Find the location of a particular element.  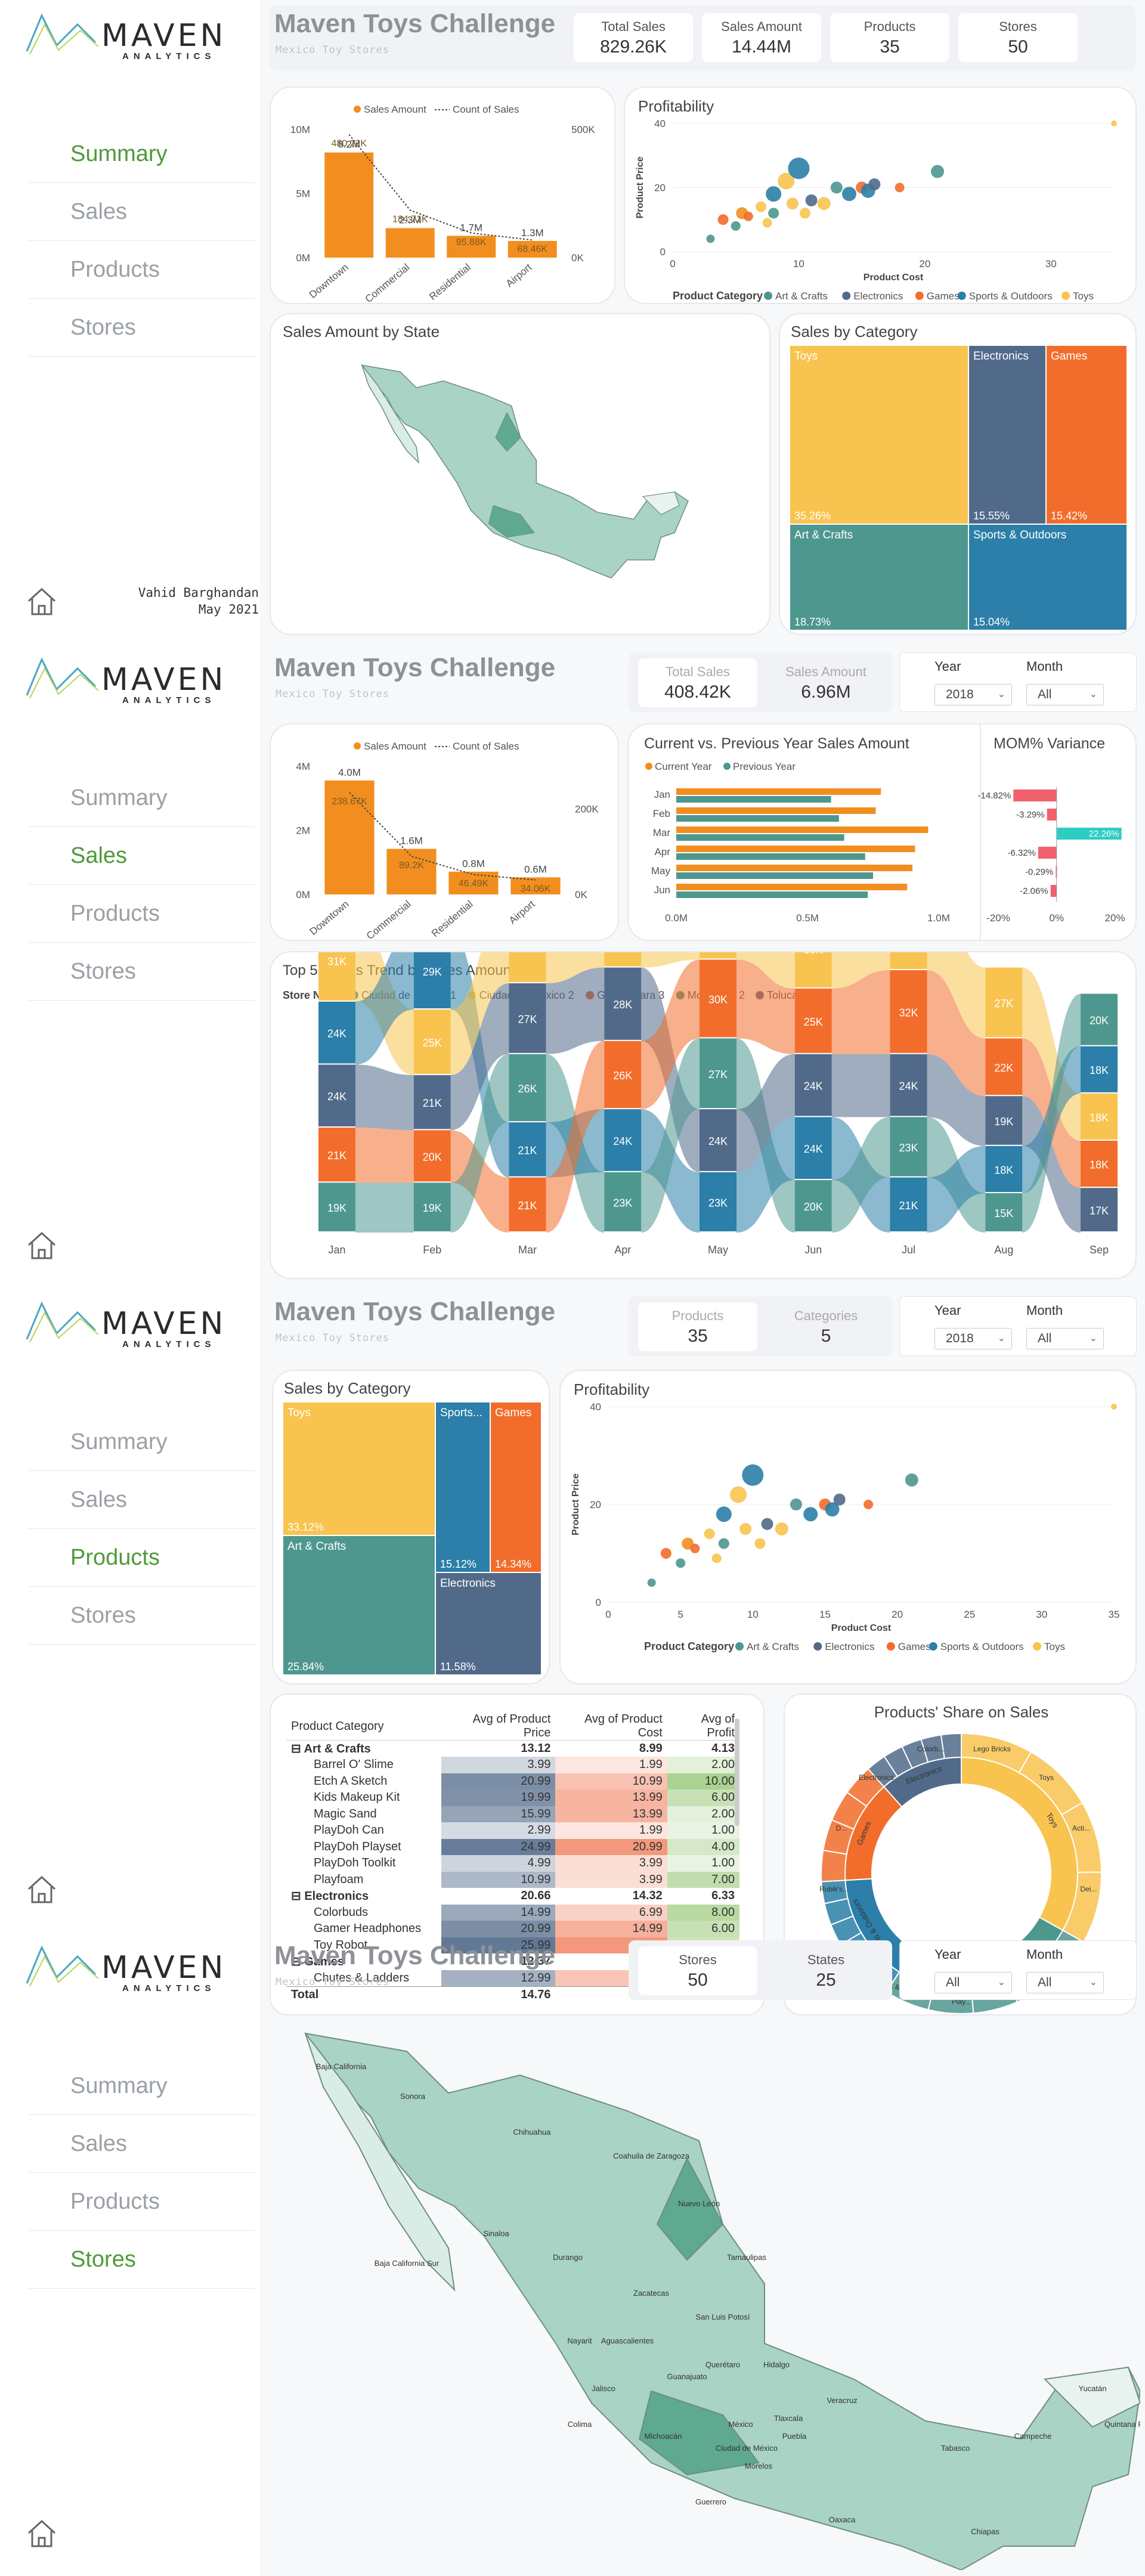

table-cell: 10.99 is located at coordinates (611, 1781).